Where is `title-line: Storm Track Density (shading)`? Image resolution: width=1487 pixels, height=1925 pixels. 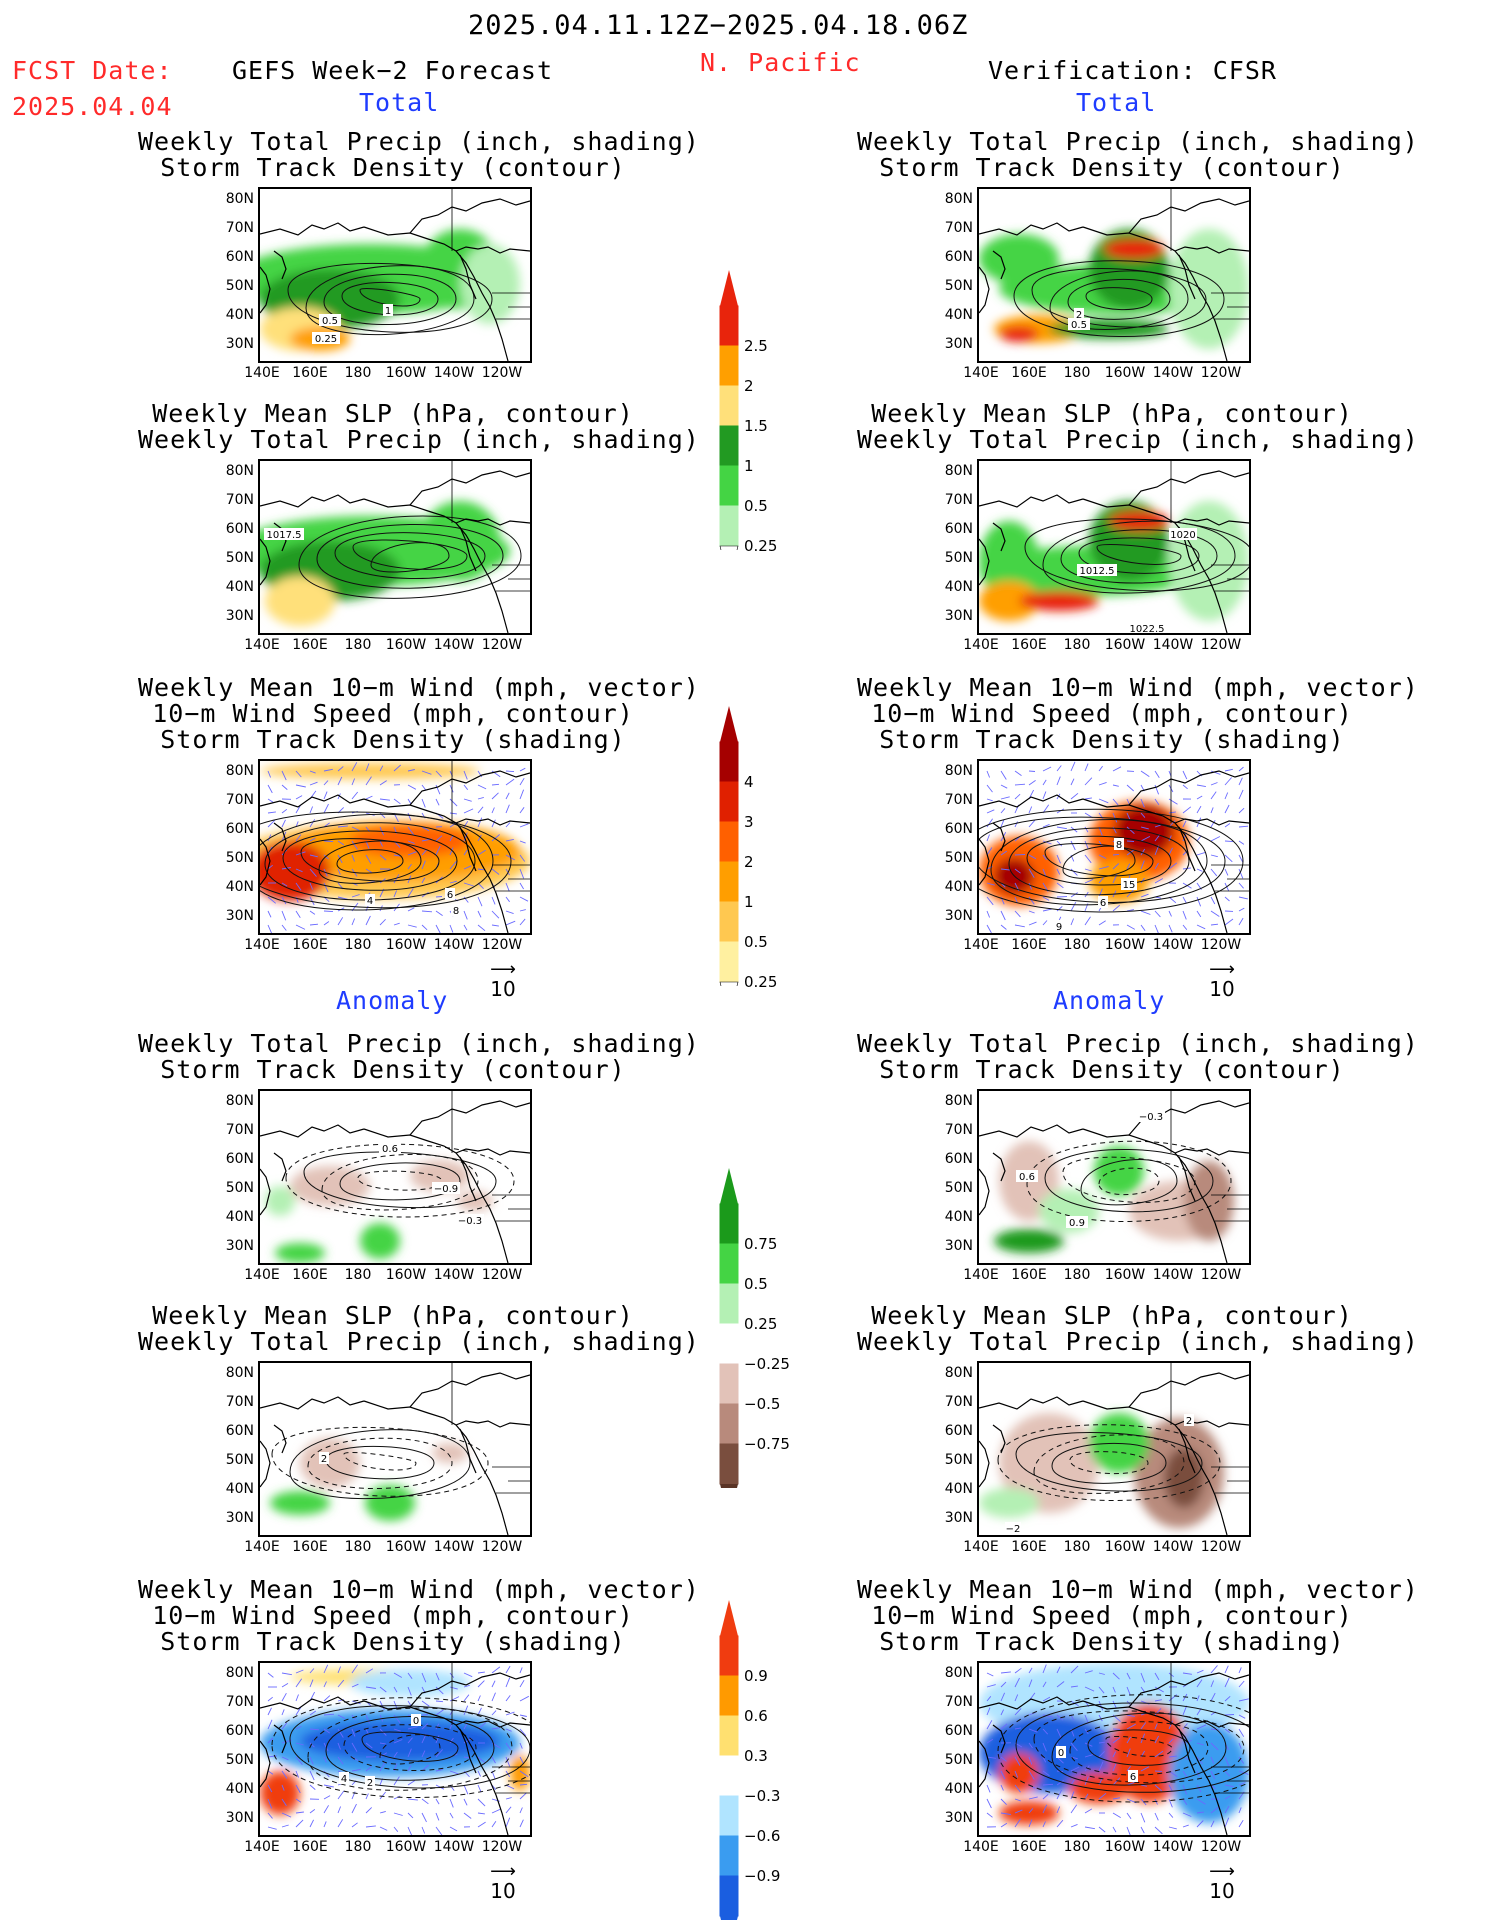
title-line: Storm Track Density (shading) is located at coordinates (1112, 739).